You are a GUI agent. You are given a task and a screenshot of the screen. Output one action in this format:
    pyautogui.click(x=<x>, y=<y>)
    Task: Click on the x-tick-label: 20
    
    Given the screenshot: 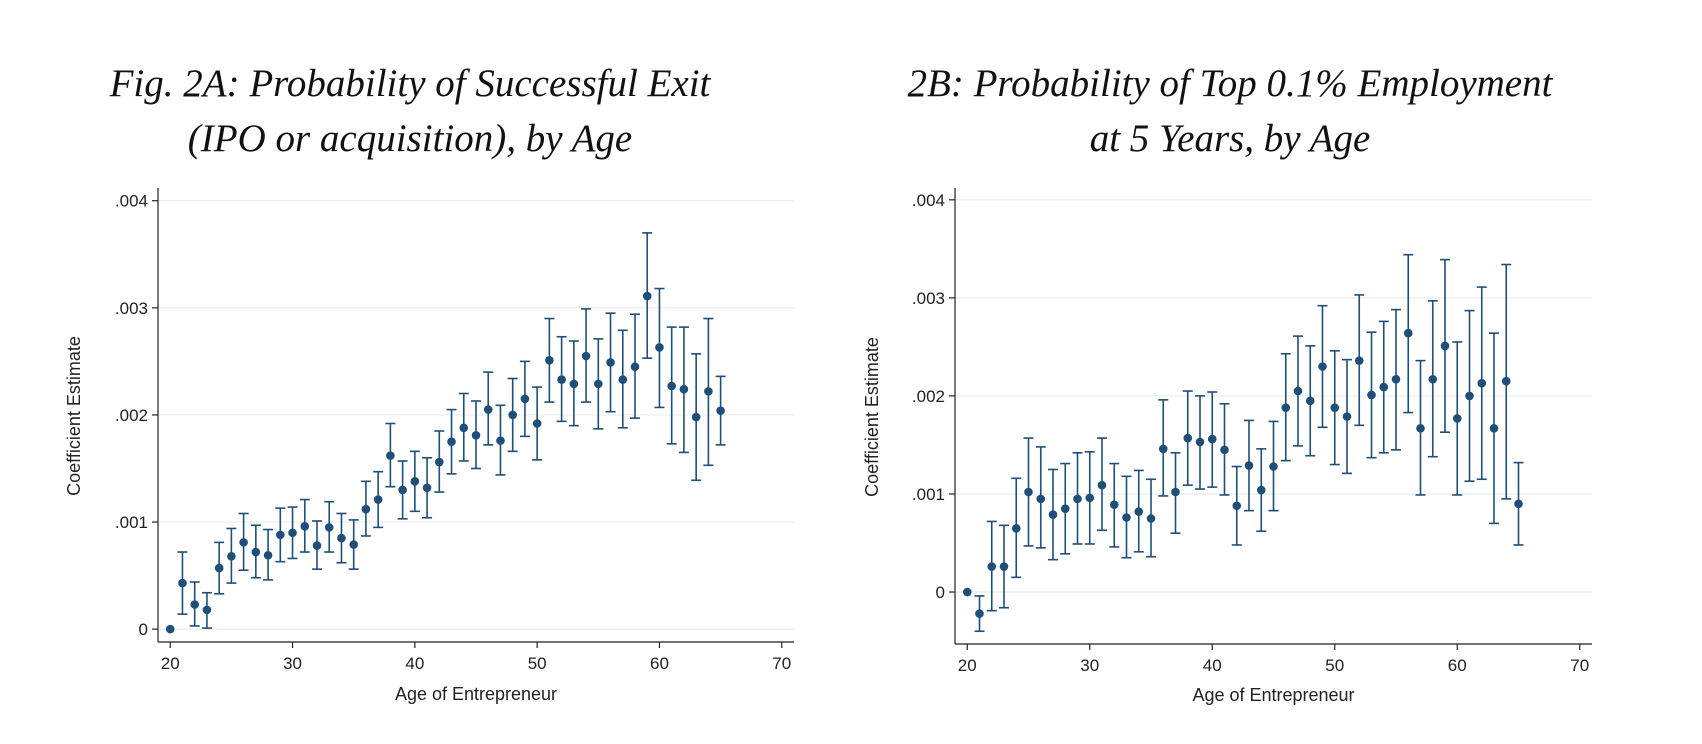 What is the action you would take?
    pyautogui.click(x=967, y=665)
    